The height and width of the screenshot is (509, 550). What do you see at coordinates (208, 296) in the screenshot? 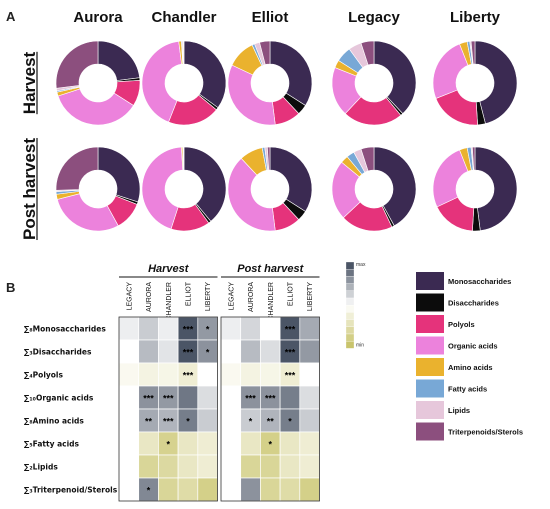
I see `heatmap-column-label-liberty: LIBERTY` at bounding box center [208, 296].